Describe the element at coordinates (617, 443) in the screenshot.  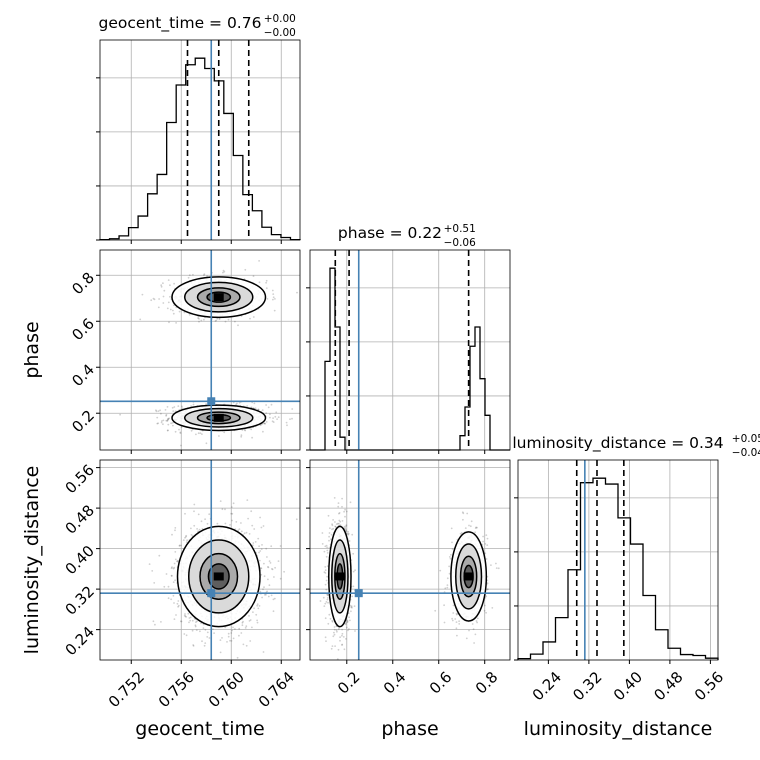
I see `marginal-title: luminosity_distance = 0.34` at that location.